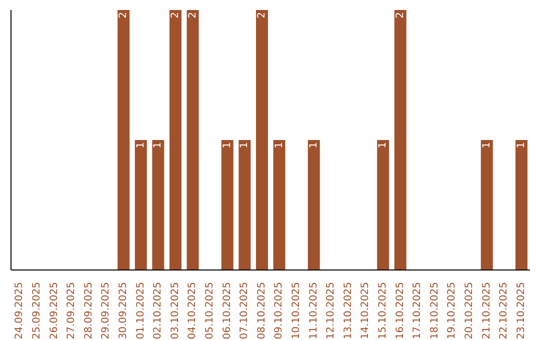  I want to click on x-tick-label: 04.10.2025, so click(192, 311).